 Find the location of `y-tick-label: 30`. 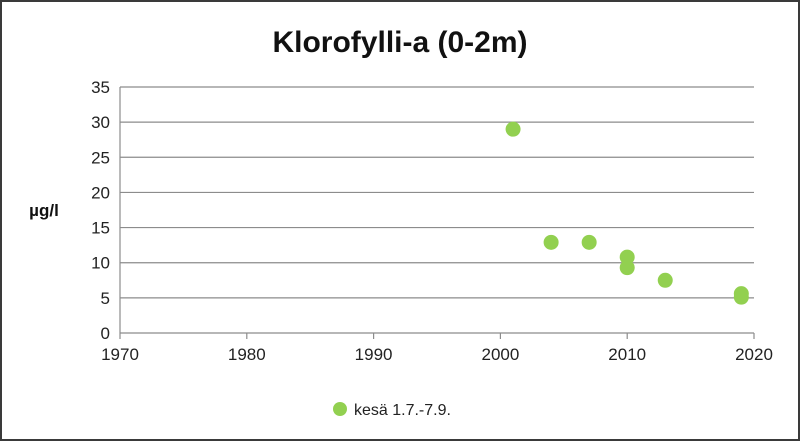

y-tick-label: 30 is located at coordinates (100, 122).